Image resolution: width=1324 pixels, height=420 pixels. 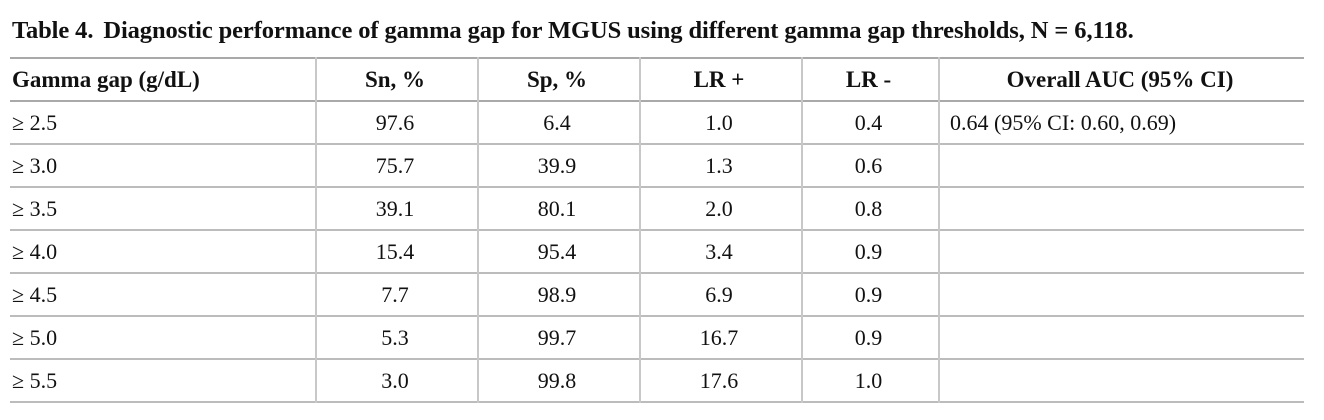 I want to click on cell-sensitivity: 7.7, so click(x=396, y=294).